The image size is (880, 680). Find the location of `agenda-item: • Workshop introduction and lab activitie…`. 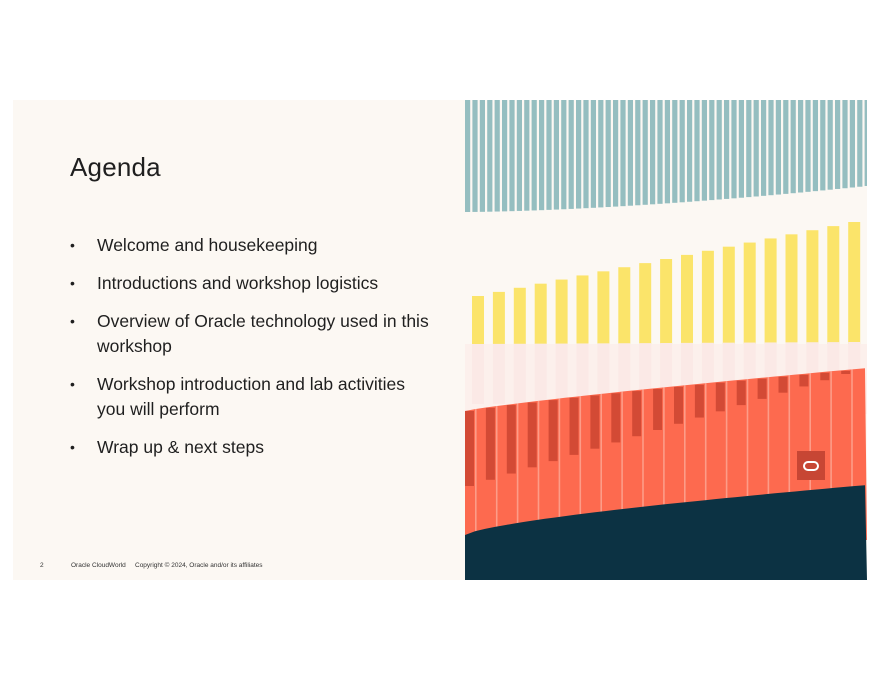

agenda-item: • Workshop introduction and lab activitie… is located at coordinates (250, 397).